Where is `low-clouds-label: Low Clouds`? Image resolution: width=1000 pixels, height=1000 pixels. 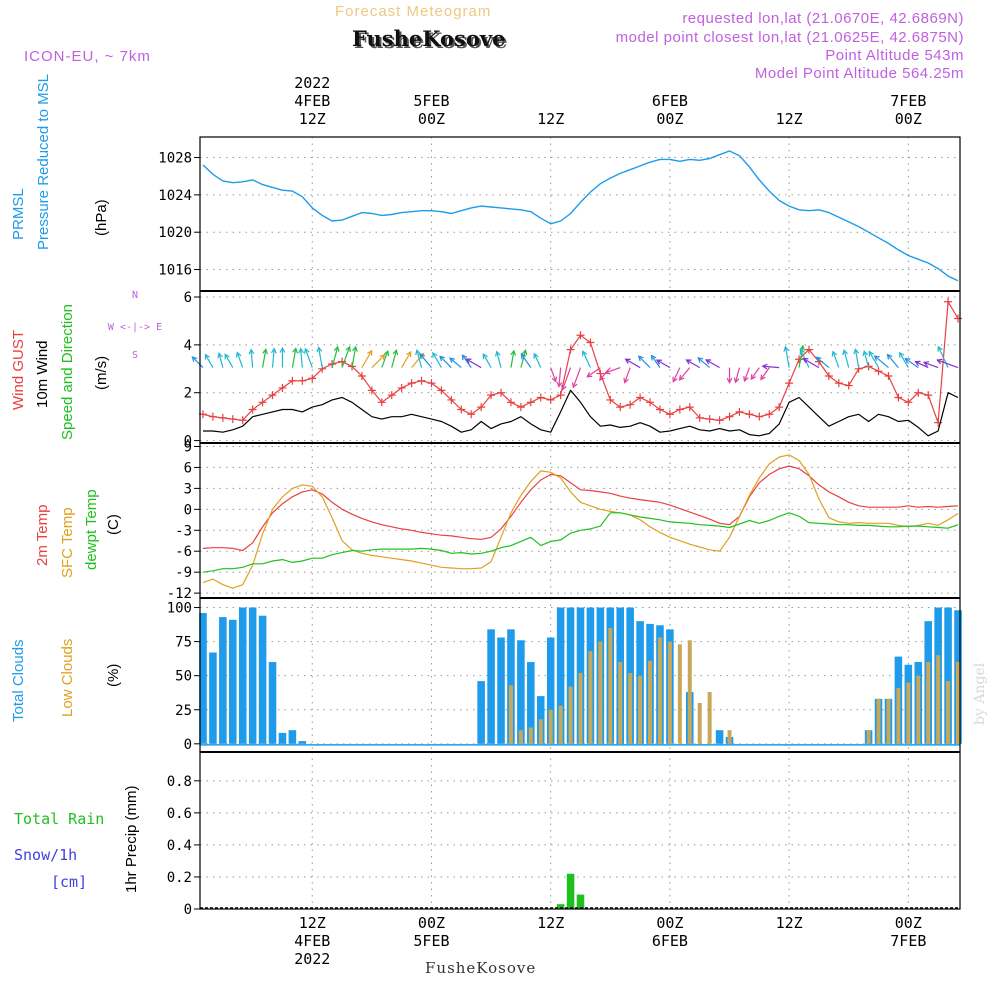
low-clouds-label: Low Clouds is located at coordinates (67, 678).